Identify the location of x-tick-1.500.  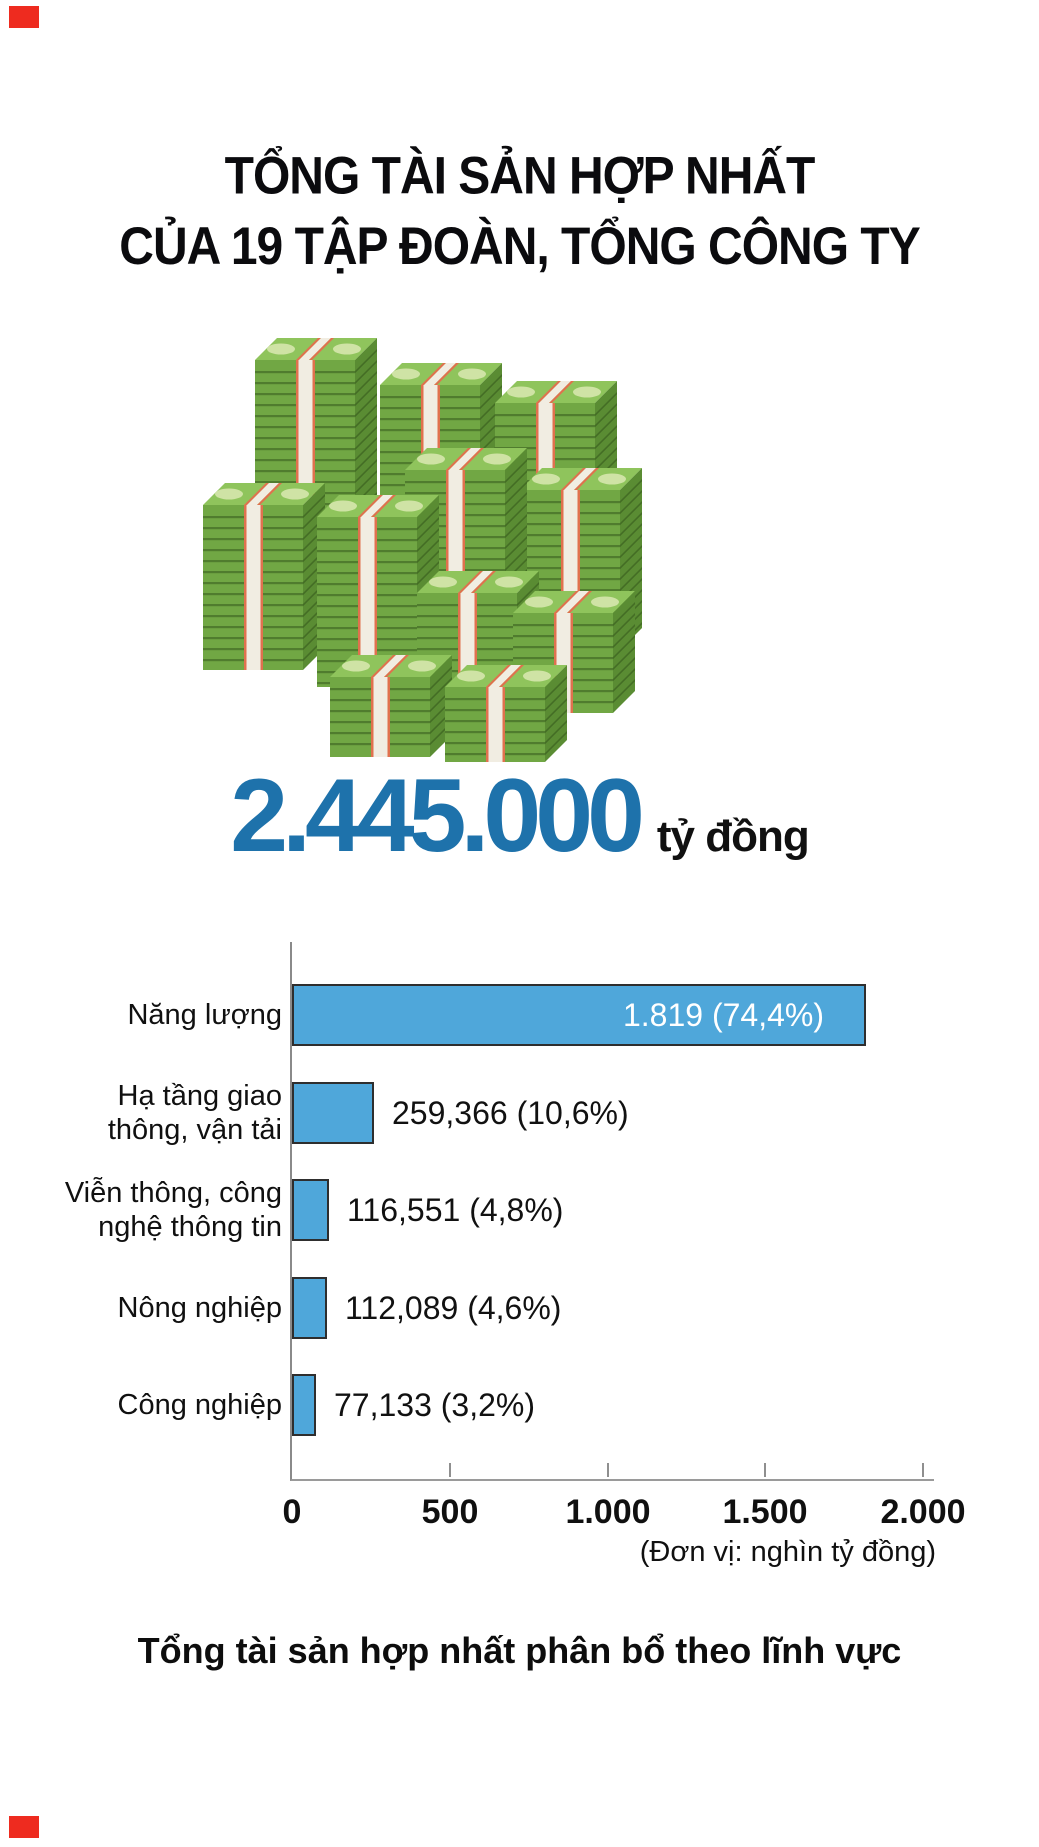
(765, 1470).